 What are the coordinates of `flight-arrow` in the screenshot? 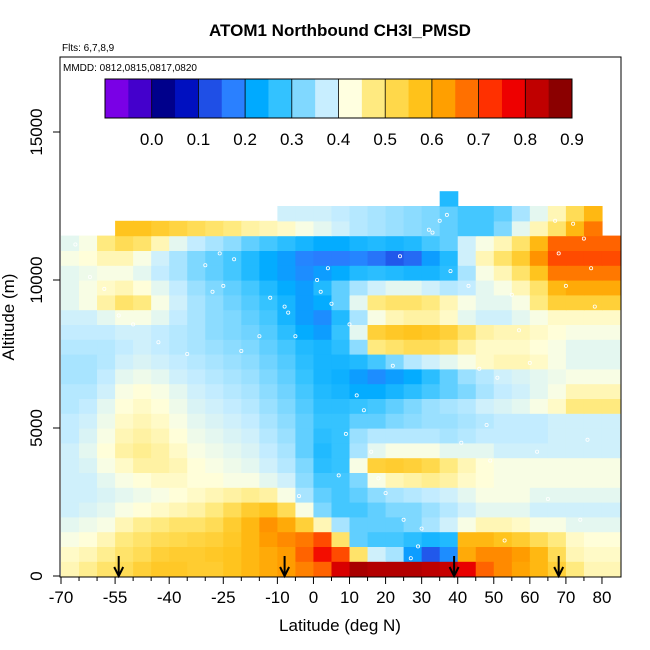 It's located at (454, 567).